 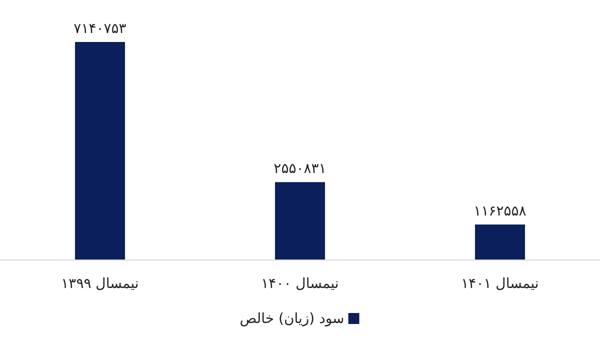 What do you see at coordinates (500, 212) in the screenshot?
I see `data-label: ۱۱۶۲۵۵۸` at bounding box center [500, 212].